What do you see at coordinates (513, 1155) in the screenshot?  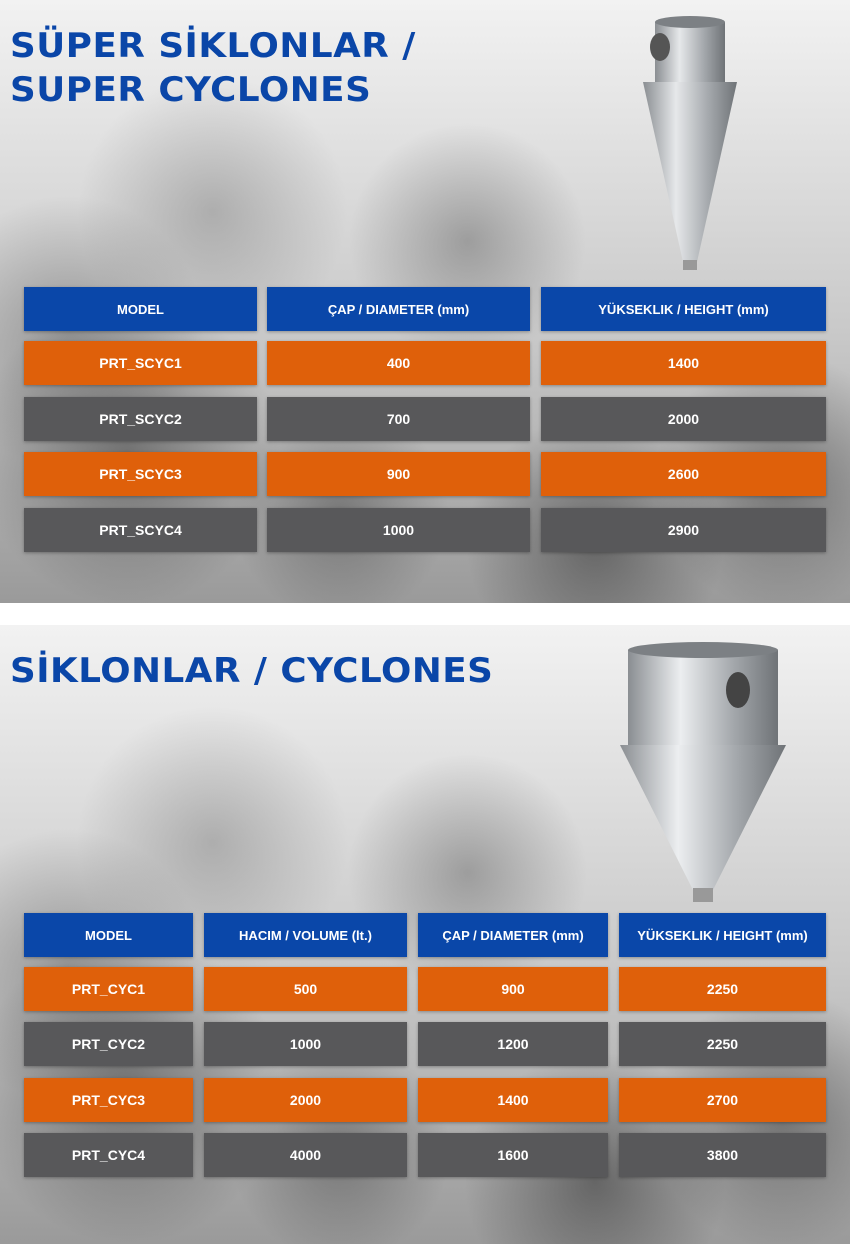 I see `table-cell: 1600` at bounding box center [513, 1155].